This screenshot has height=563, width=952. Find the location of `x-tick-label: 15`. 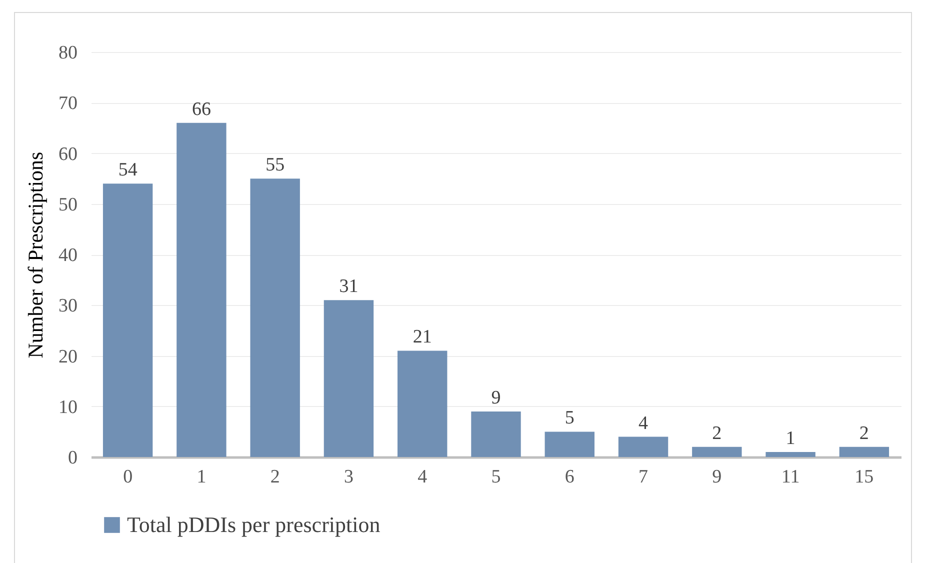

x-tick-label: 15 is located at coordinates (864, 477).